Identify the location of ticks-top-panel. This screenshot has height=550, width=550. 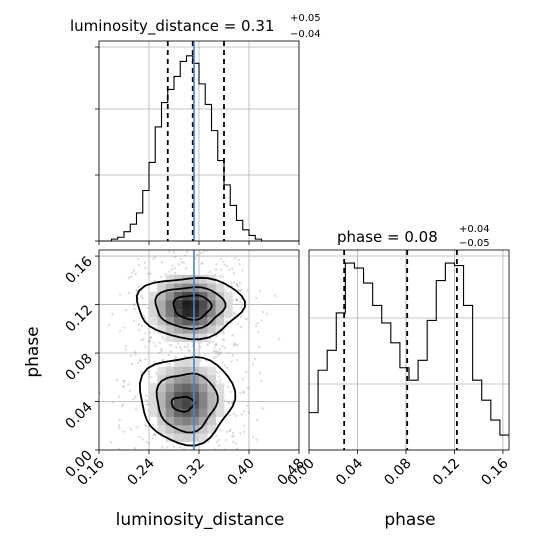
(197, 145).